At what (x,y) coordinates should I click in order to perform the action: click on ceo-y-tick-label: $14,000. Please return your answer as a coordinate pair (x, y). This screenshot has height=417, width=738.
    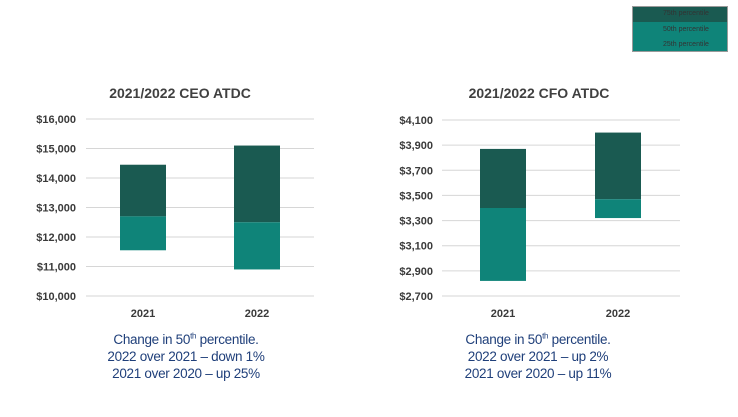
    Looking at the image, I should click on (56, 179).